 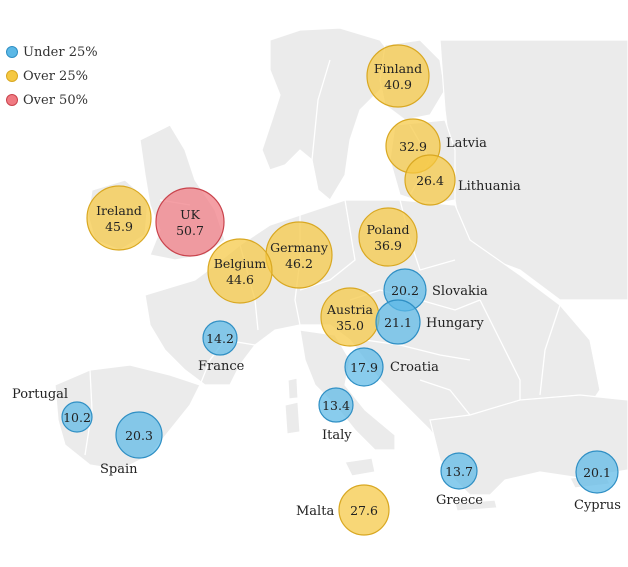 What do you see at coordinates (405, 290) in the screenshot?
I see `country-value-slovakia: 20.2` at bounding box center [405, 290].